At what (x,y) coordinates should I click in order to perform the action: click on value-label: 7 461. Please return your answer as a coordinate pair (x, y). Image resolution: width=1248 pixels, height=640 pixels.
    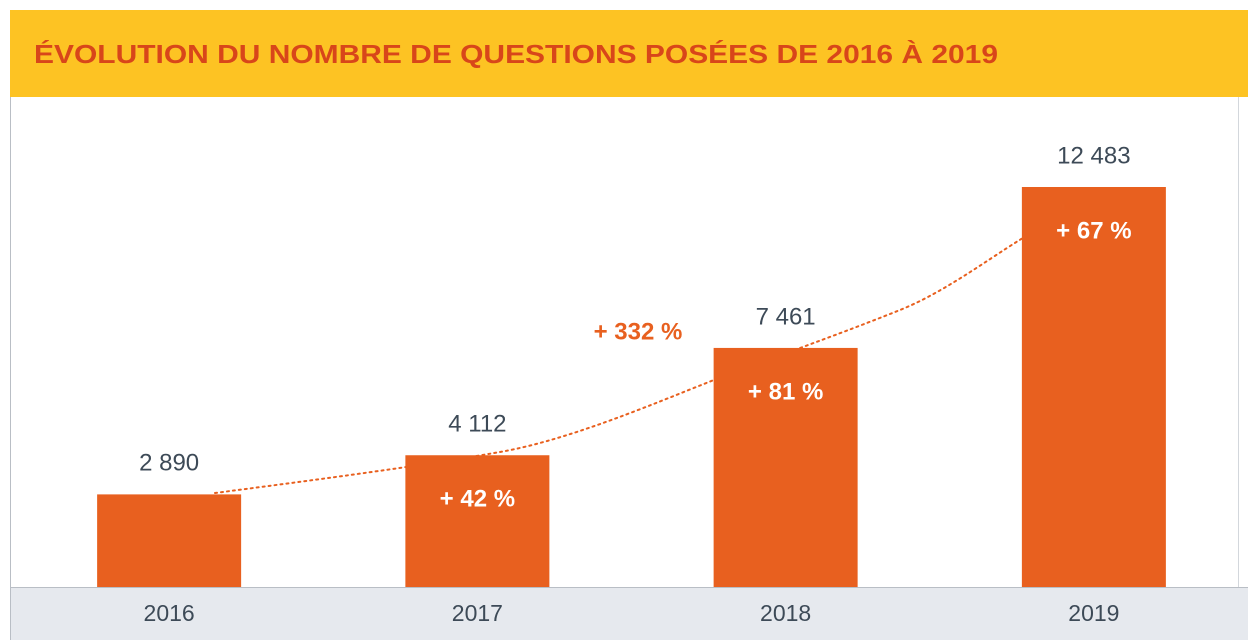
    Looking at the image, I should click on (786, 316).